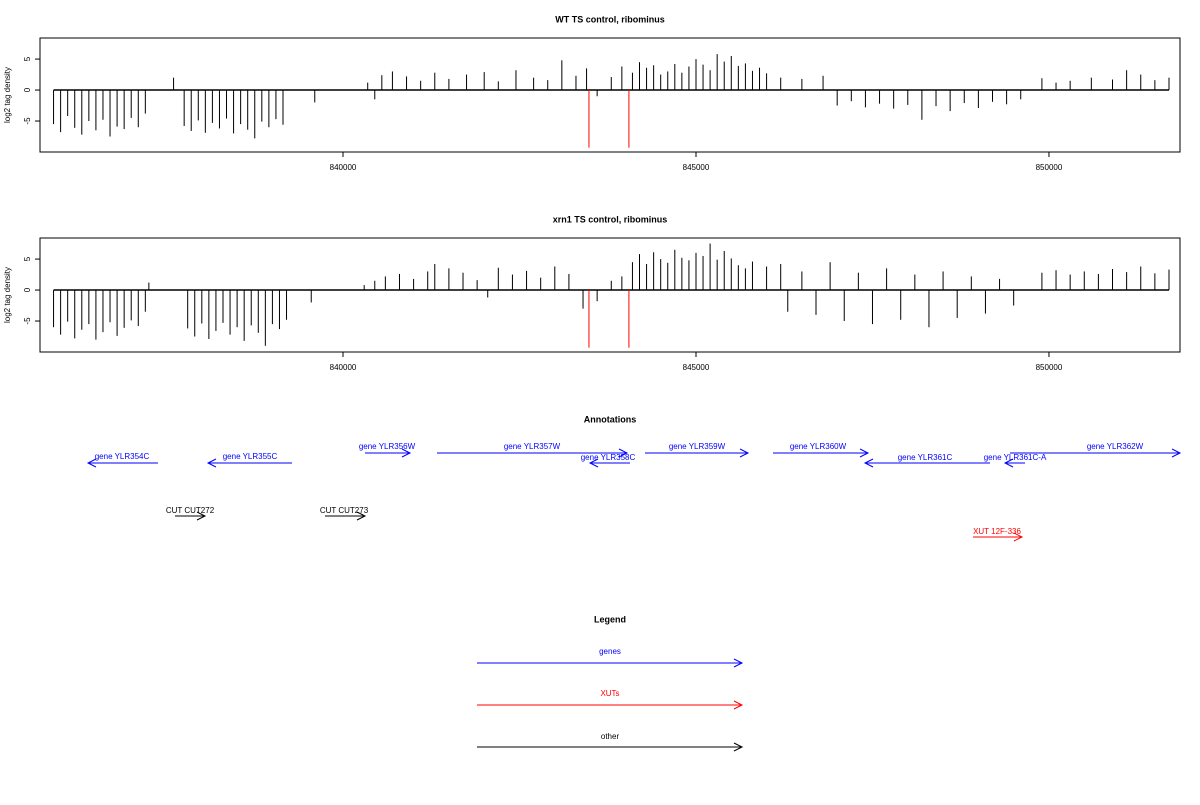  I want to click on xut-arrow-head, so click(1018, 537).